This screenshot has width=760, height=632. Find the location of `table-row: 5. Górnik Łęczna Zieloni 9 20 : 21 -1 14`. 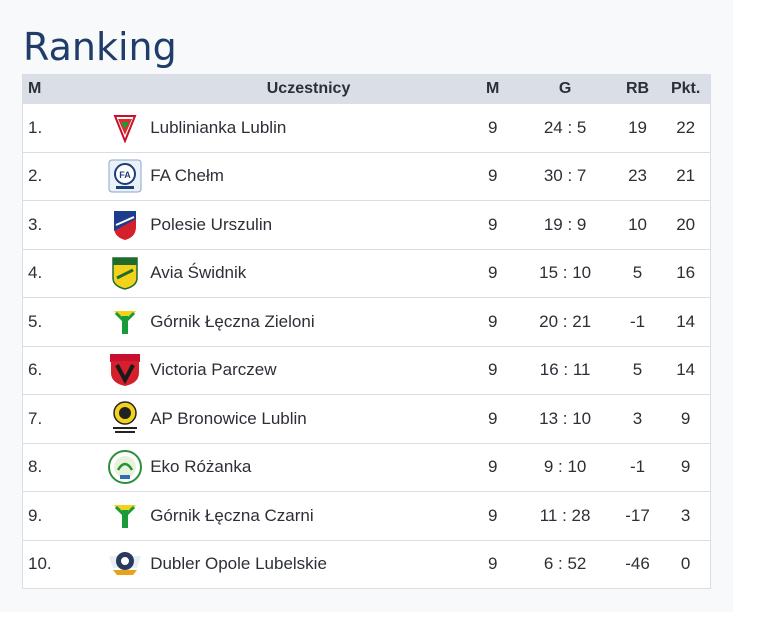

table-row: 5. Górnik Łęczna Zieloni 9 20 : 21 -1 14 is located at coordinates (366, 321).